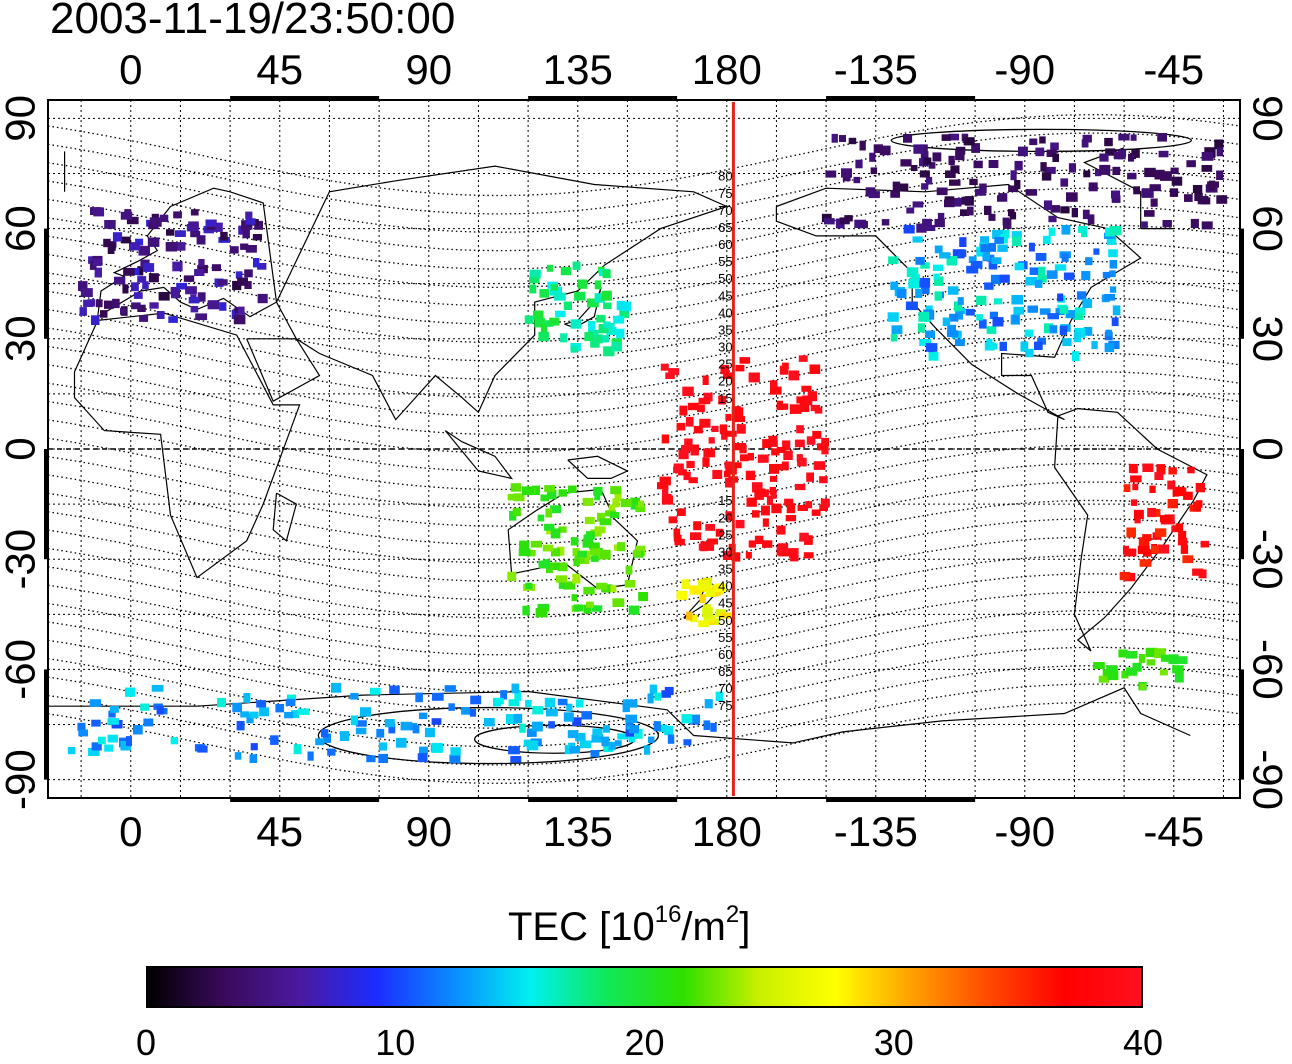 This screenshot has width=1292, height=1064. I want to click on bottom-axis-bar, so click(603, 799).